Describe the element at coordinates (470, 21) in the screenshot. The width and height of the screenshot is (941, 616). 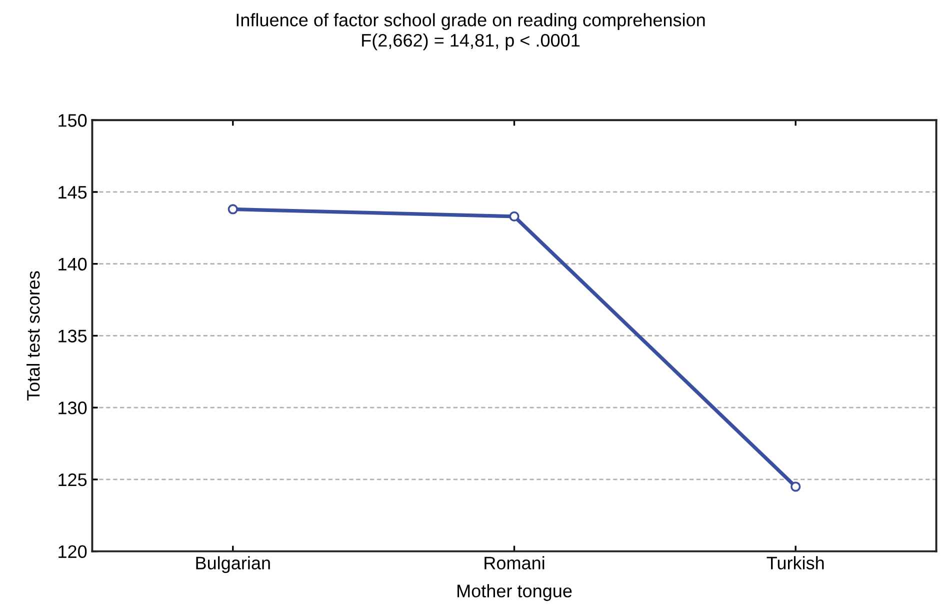
I see `chart-title: Influence of factor school grade on reading comprehension` at that location.